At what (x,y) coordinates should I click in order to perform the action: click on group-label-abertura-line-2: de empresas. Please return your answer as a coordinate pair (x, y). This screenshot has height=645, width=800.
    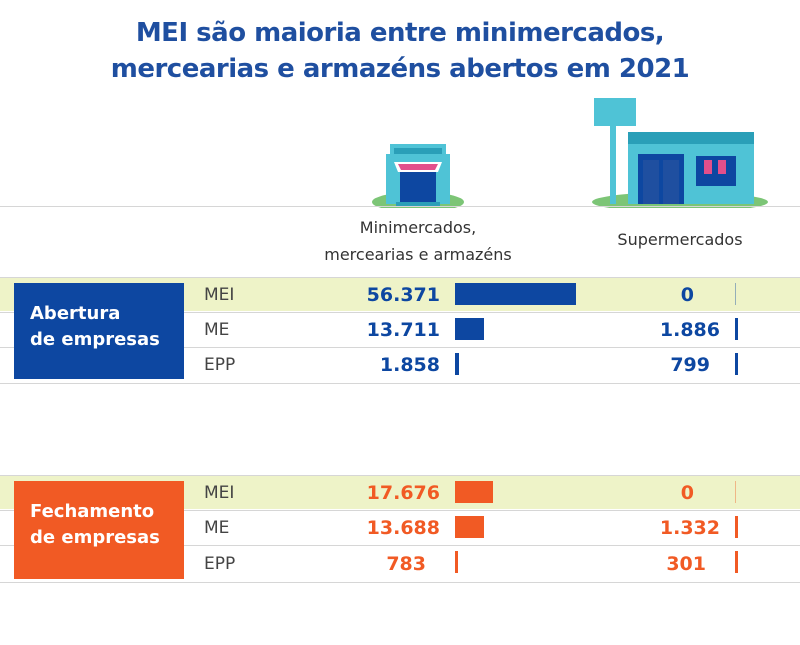
    Looking at the image, I should click on (95, 339).